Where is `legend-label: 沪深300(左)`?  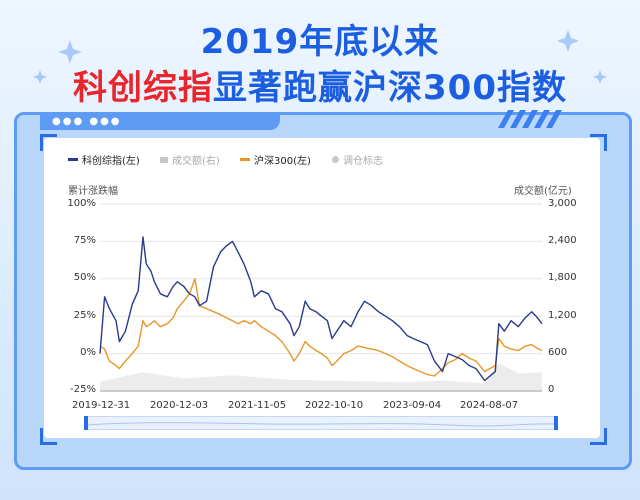 legend-label: 沪深300(左) is located at coordinates (282, 161).